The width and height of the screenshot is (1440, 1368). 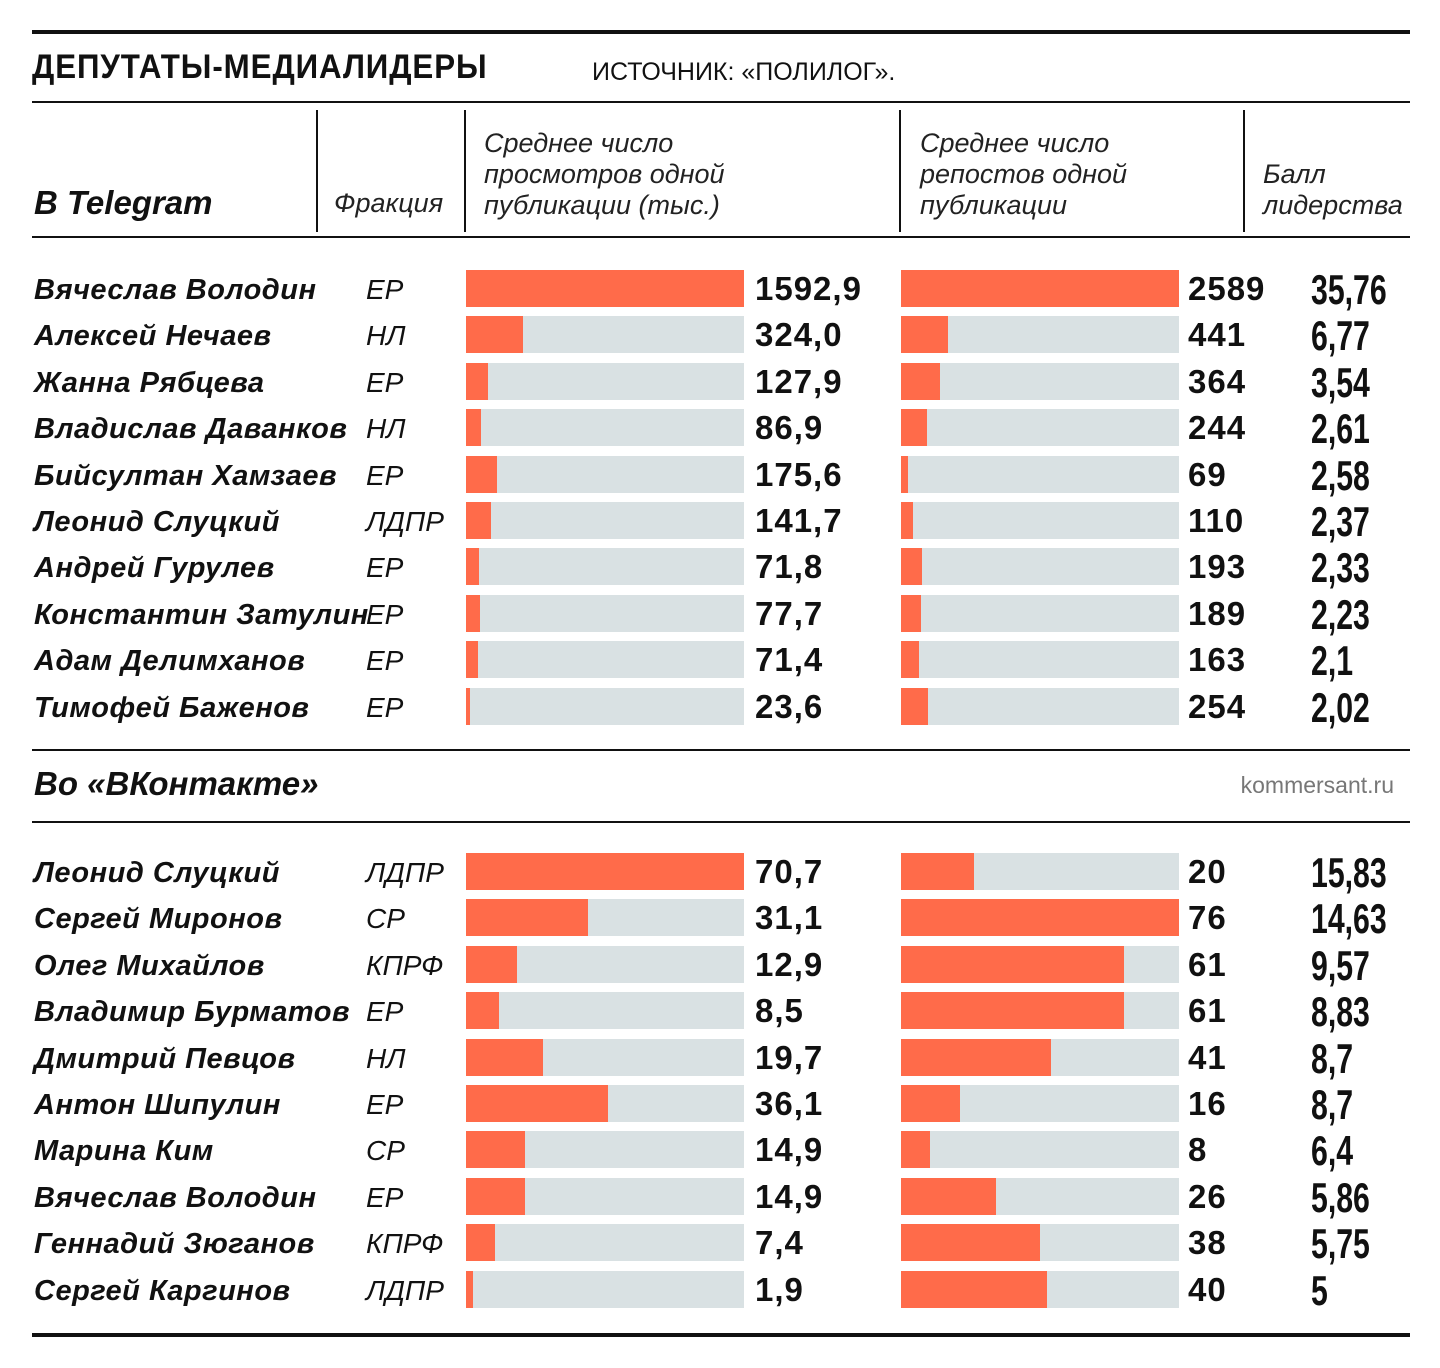 I want to click on chart-title: ДЕПУТАТЫ-МЕДИАЛИДЕРЫ, so click(x=260, y=67).